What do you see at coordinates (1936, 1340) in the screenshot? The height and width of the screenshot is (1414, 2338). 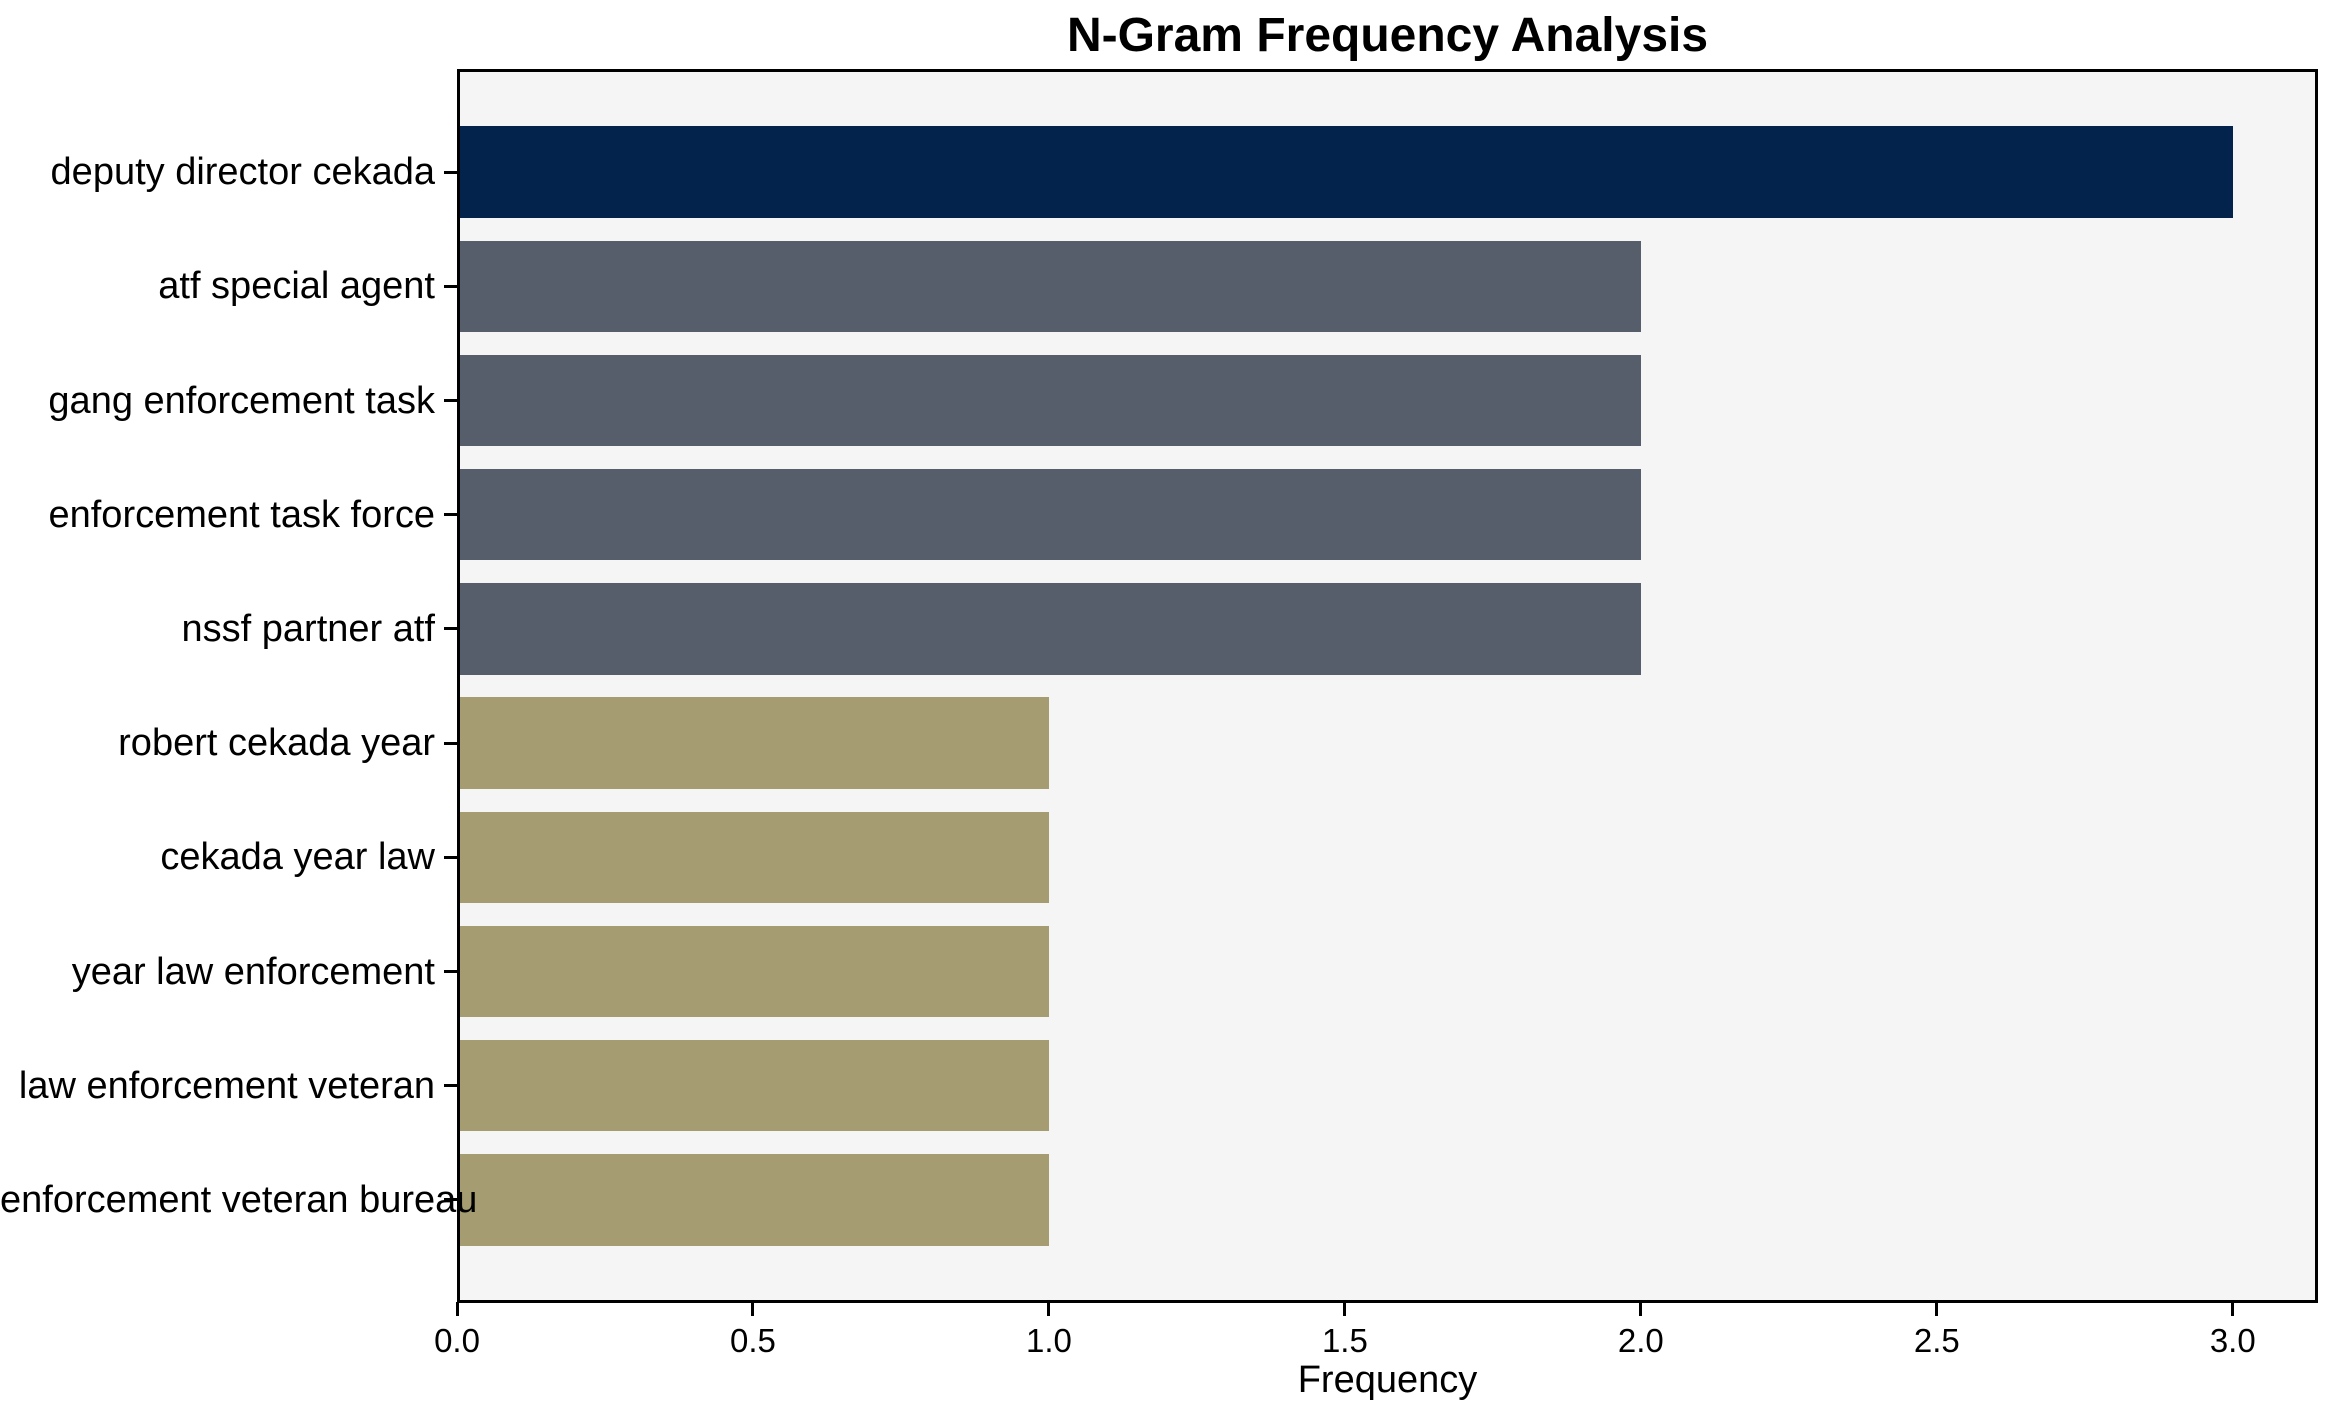 I see `x-tick-label: 2.5` at bounding box center [1936, 1340].